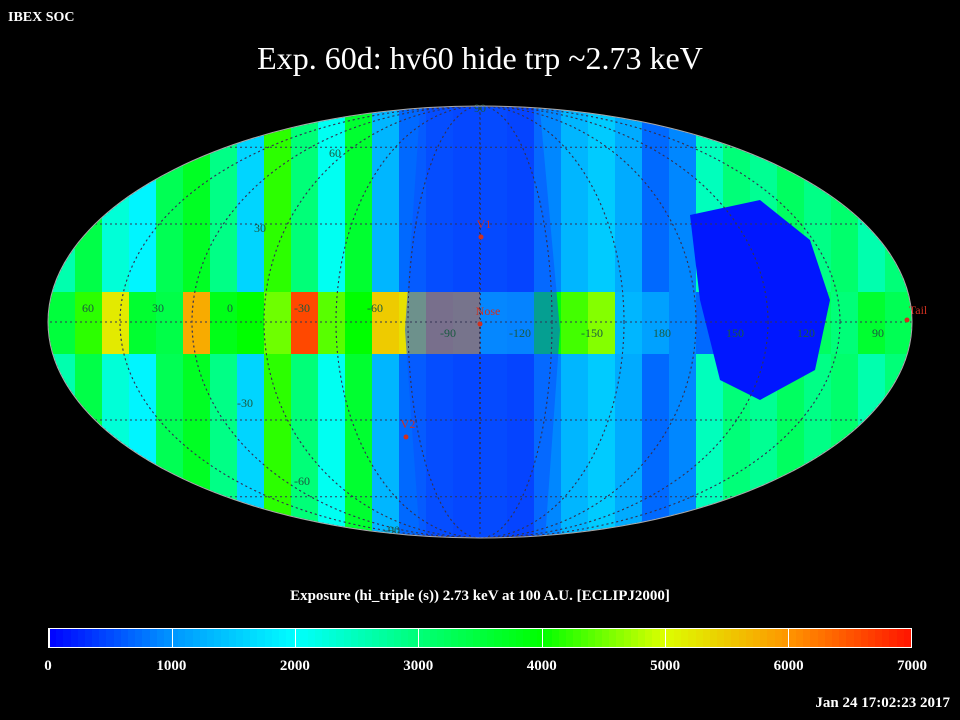  What do you see at coordinates (294, 666) in the screenshot?
I see `colorbar-tick-label: 2000` at bounding box center [294, 666].